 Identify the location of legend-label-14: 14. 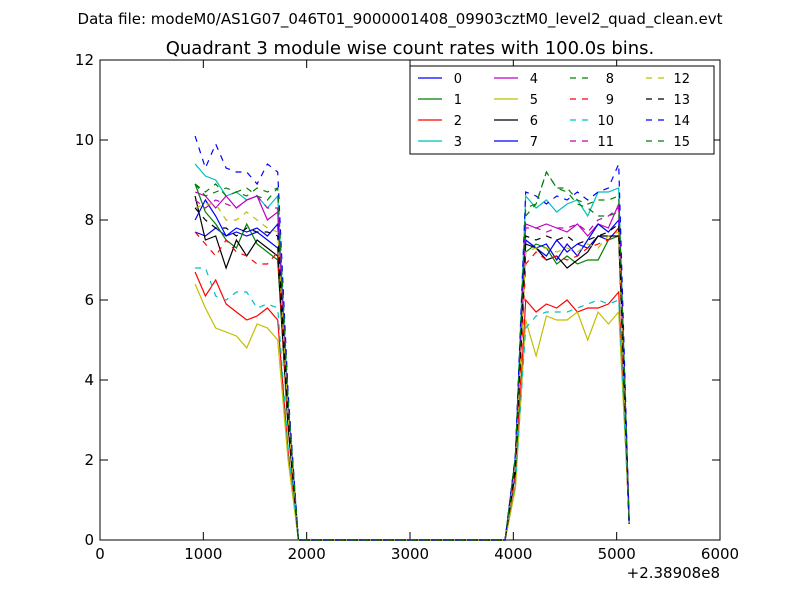
(681, 121).